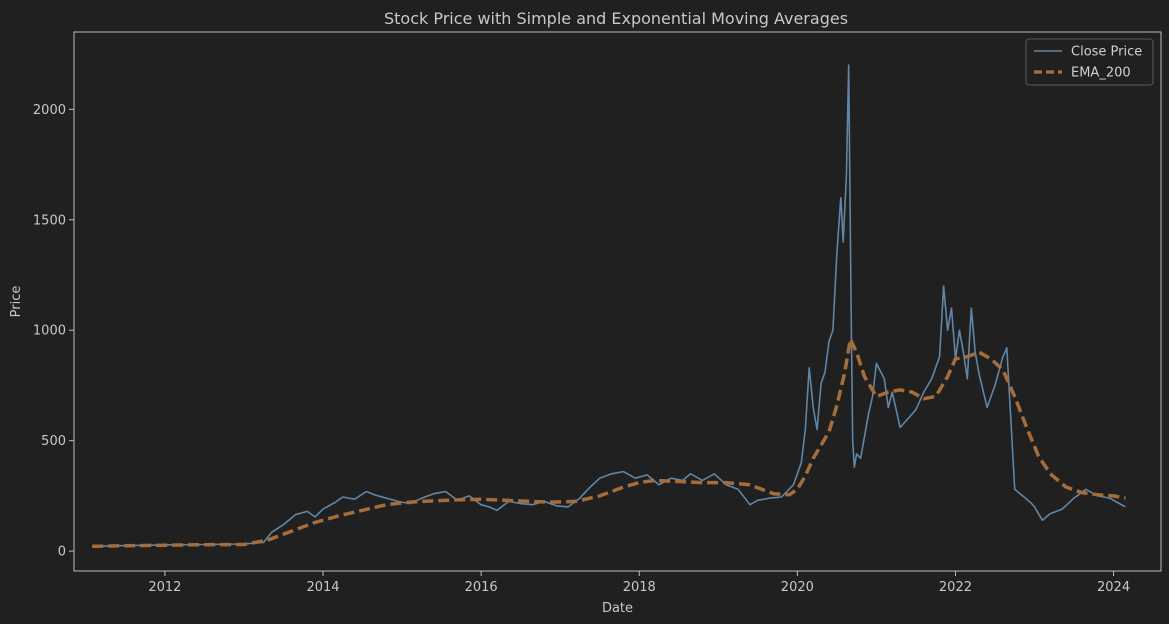  What do you see at coordinates (1113, 587) in the screenshot?
I see `x-tick-label: 2024` at bounding box center [1113, 587].